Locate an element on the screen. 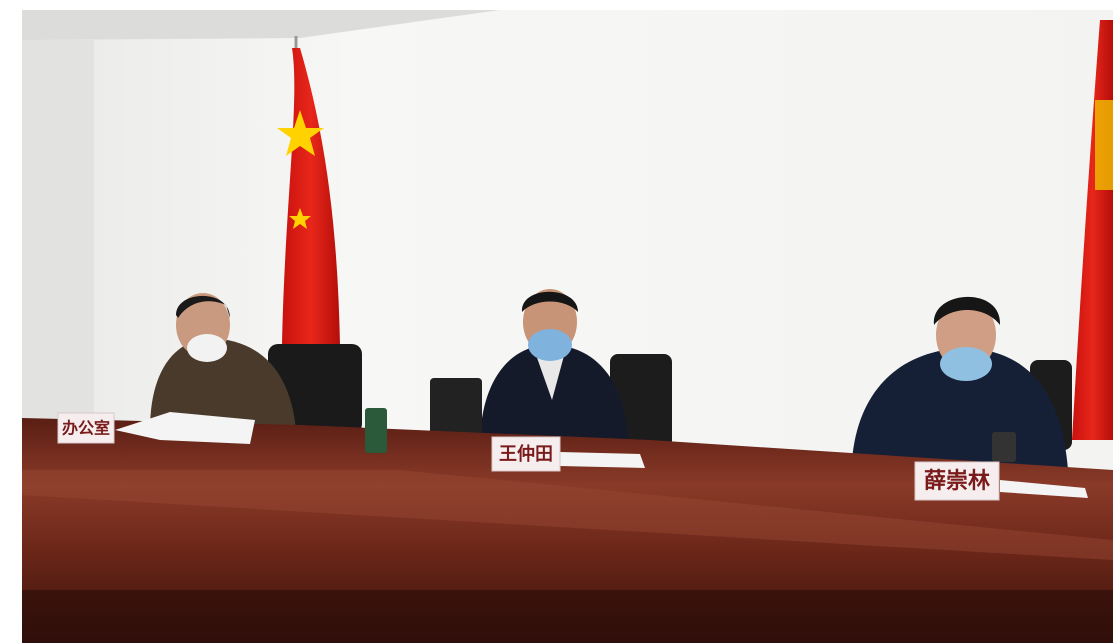 The width and height of the screenshot is (1113, 643). shirt is located at coordinates (550, 376).